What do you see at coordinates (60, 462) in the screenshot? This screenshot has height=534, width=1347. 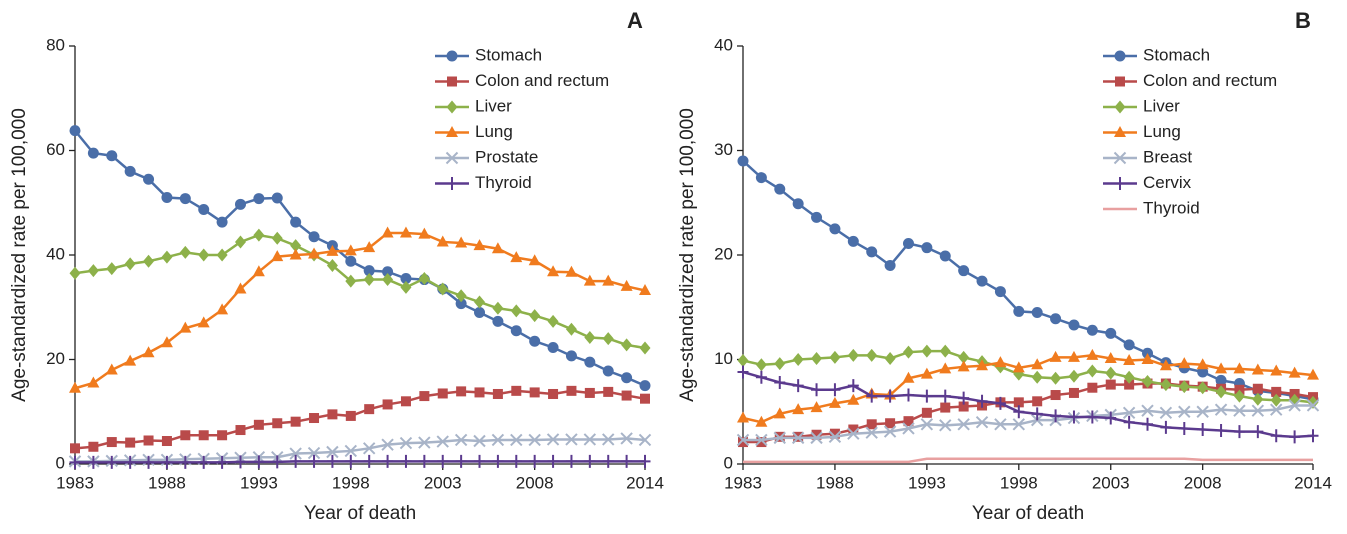 I see `y-tick-label: 0` at bounding box center [60, 462].